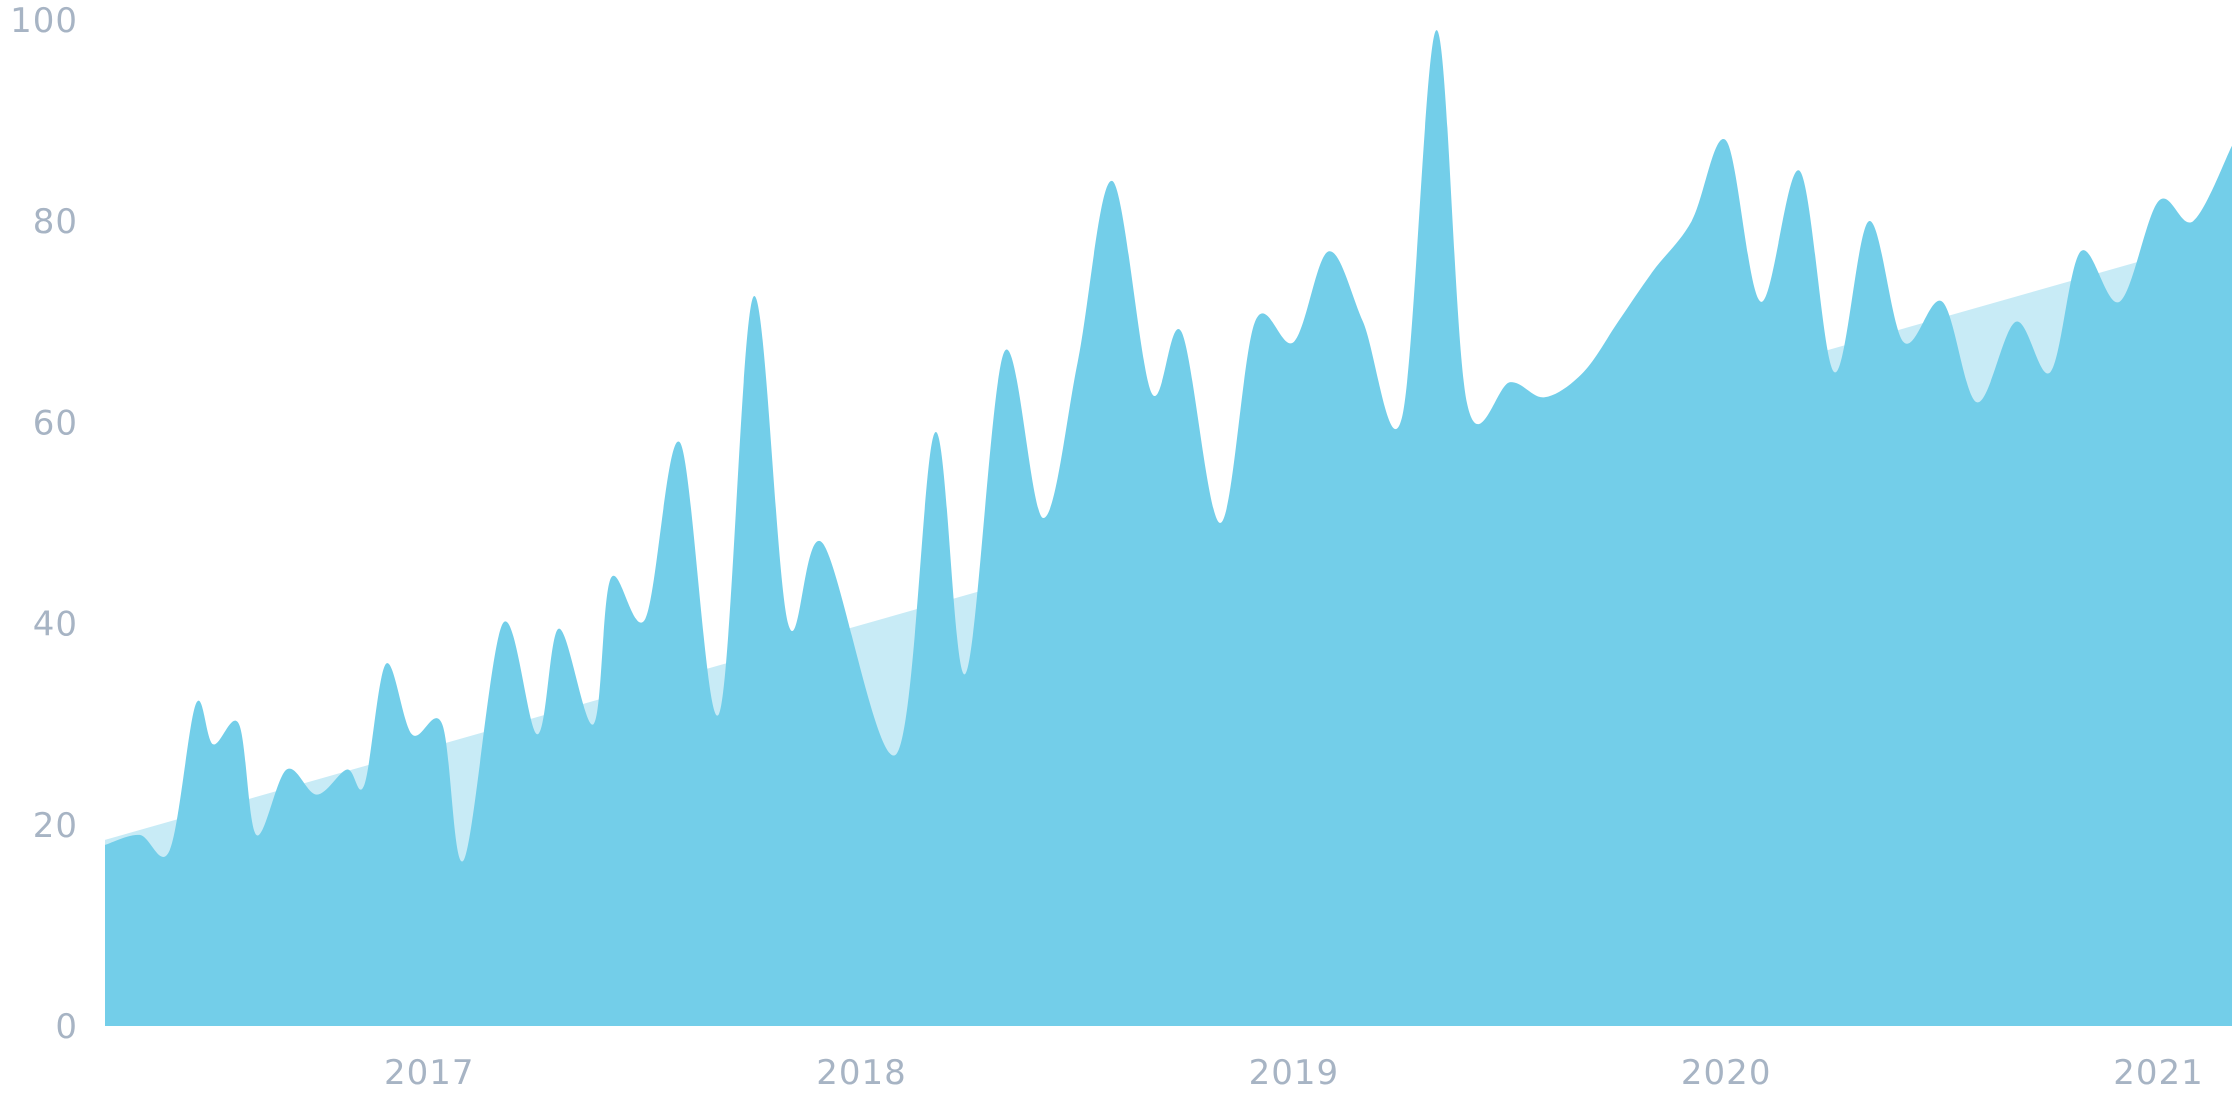 The height and width of the screenshot is (1120, 2240). Describe the element at coordinates (1726, 1073) in the screenshot. I see `x-tick-label: 2020` at that location.